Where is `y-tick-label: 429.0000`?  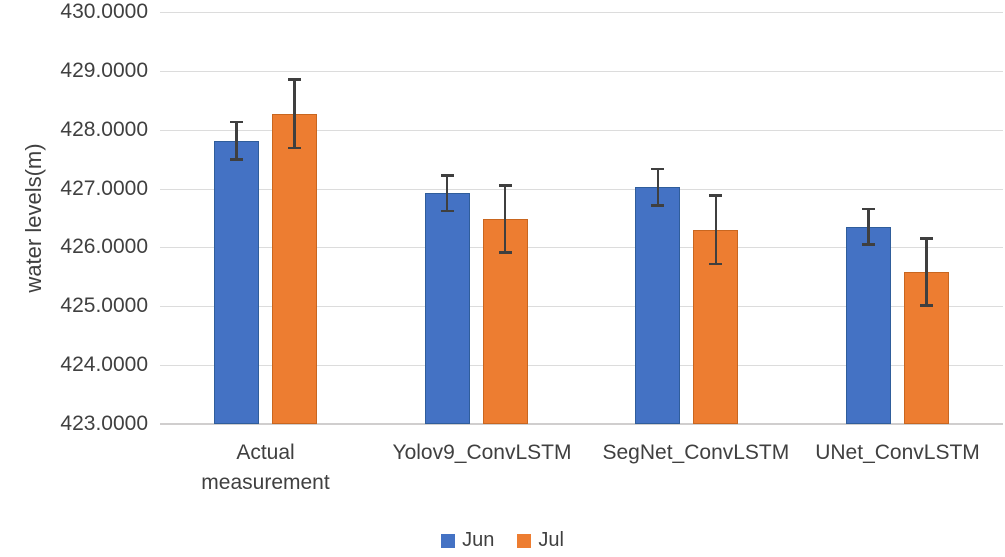 y-tick-label: 429.0000 is located at coordinates (104, 70).